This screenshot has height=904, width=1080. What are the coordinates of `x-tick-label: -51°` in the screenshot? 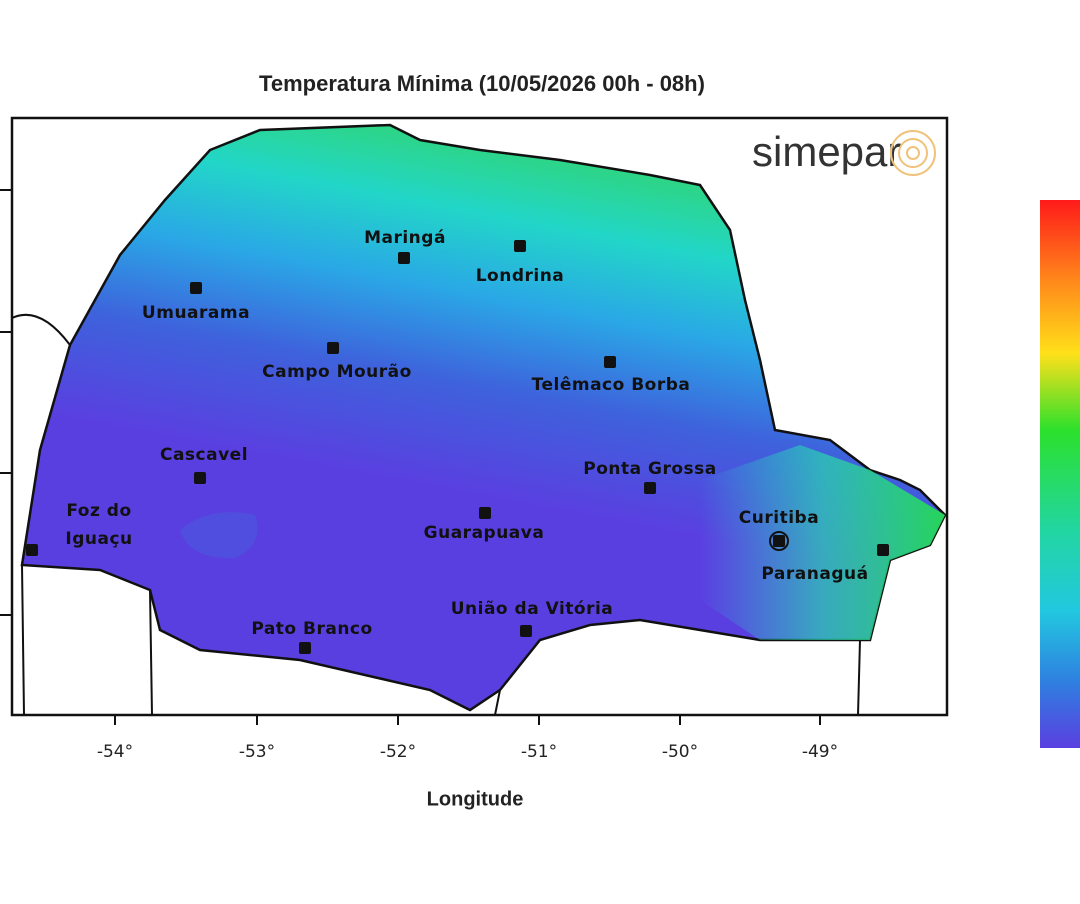 It's located at (539, 752).